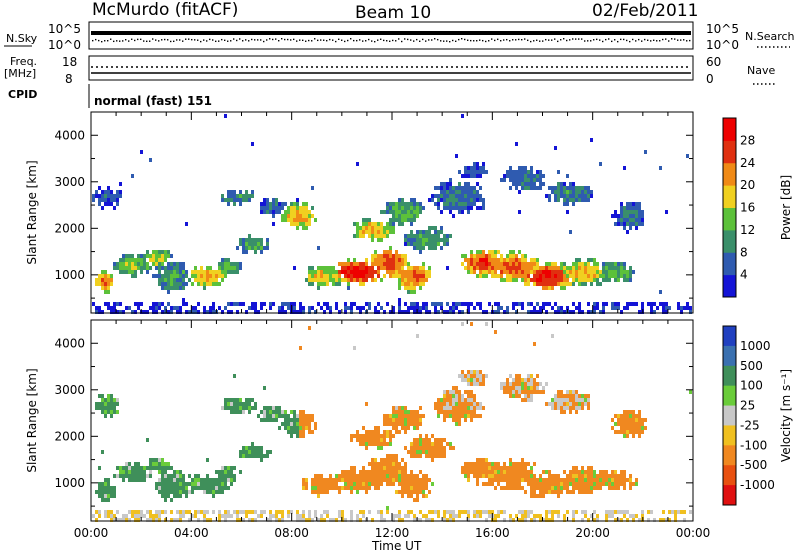 The width and height of the screenshot is (800, 554). Describe the element at coordinates (747, 208) in the screenshot. I see `colorbar-tick-label: 16` at that location.